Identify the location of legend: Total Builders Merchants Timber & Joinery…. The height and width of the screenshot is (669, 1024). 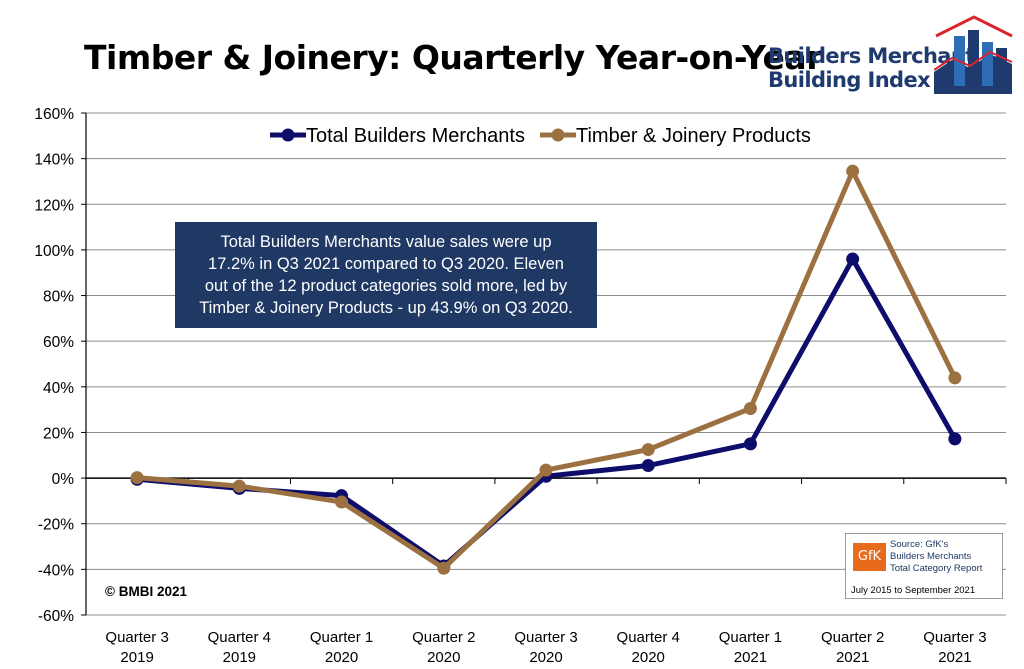
(540, 136).